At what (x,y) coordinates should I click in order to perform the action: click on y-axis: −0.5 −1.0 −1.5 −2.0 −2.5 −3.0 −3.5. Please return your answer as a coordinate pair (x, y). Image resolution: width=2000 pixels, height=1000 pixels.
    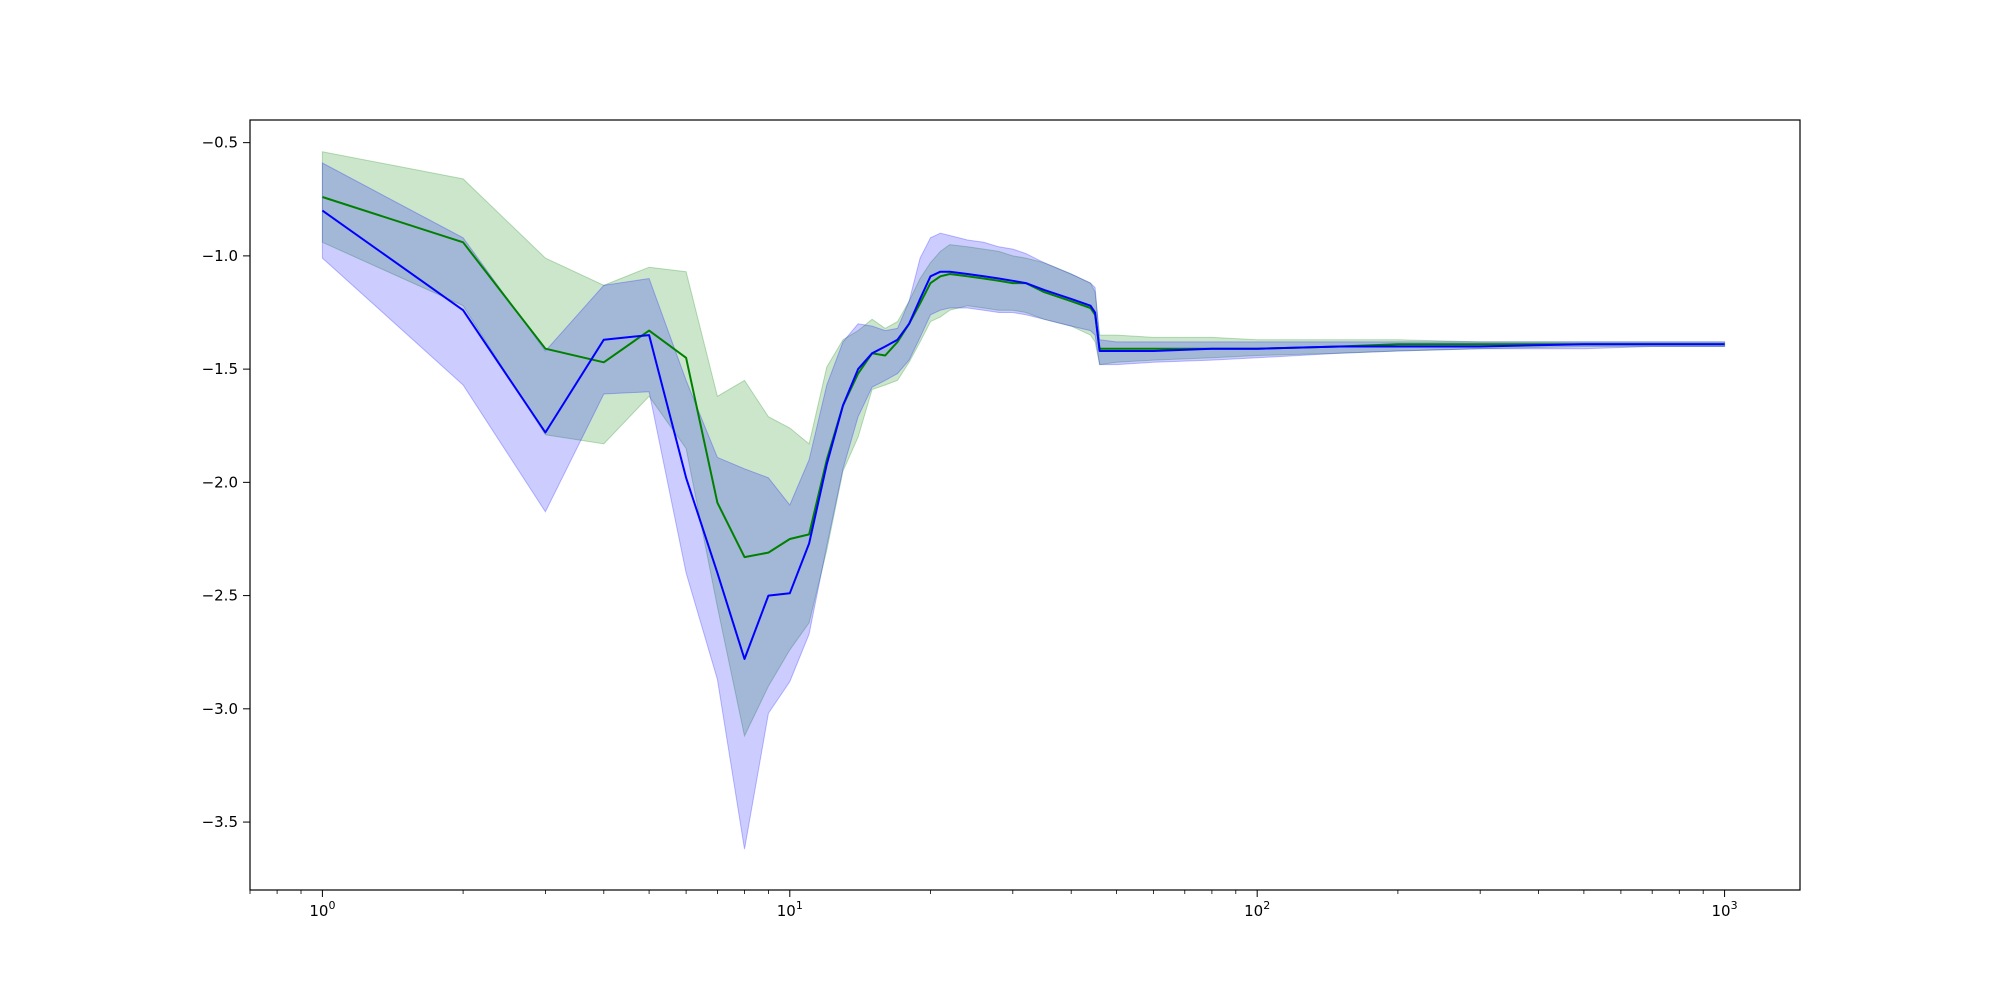
    Looking at the image, I should click on (226, 482).